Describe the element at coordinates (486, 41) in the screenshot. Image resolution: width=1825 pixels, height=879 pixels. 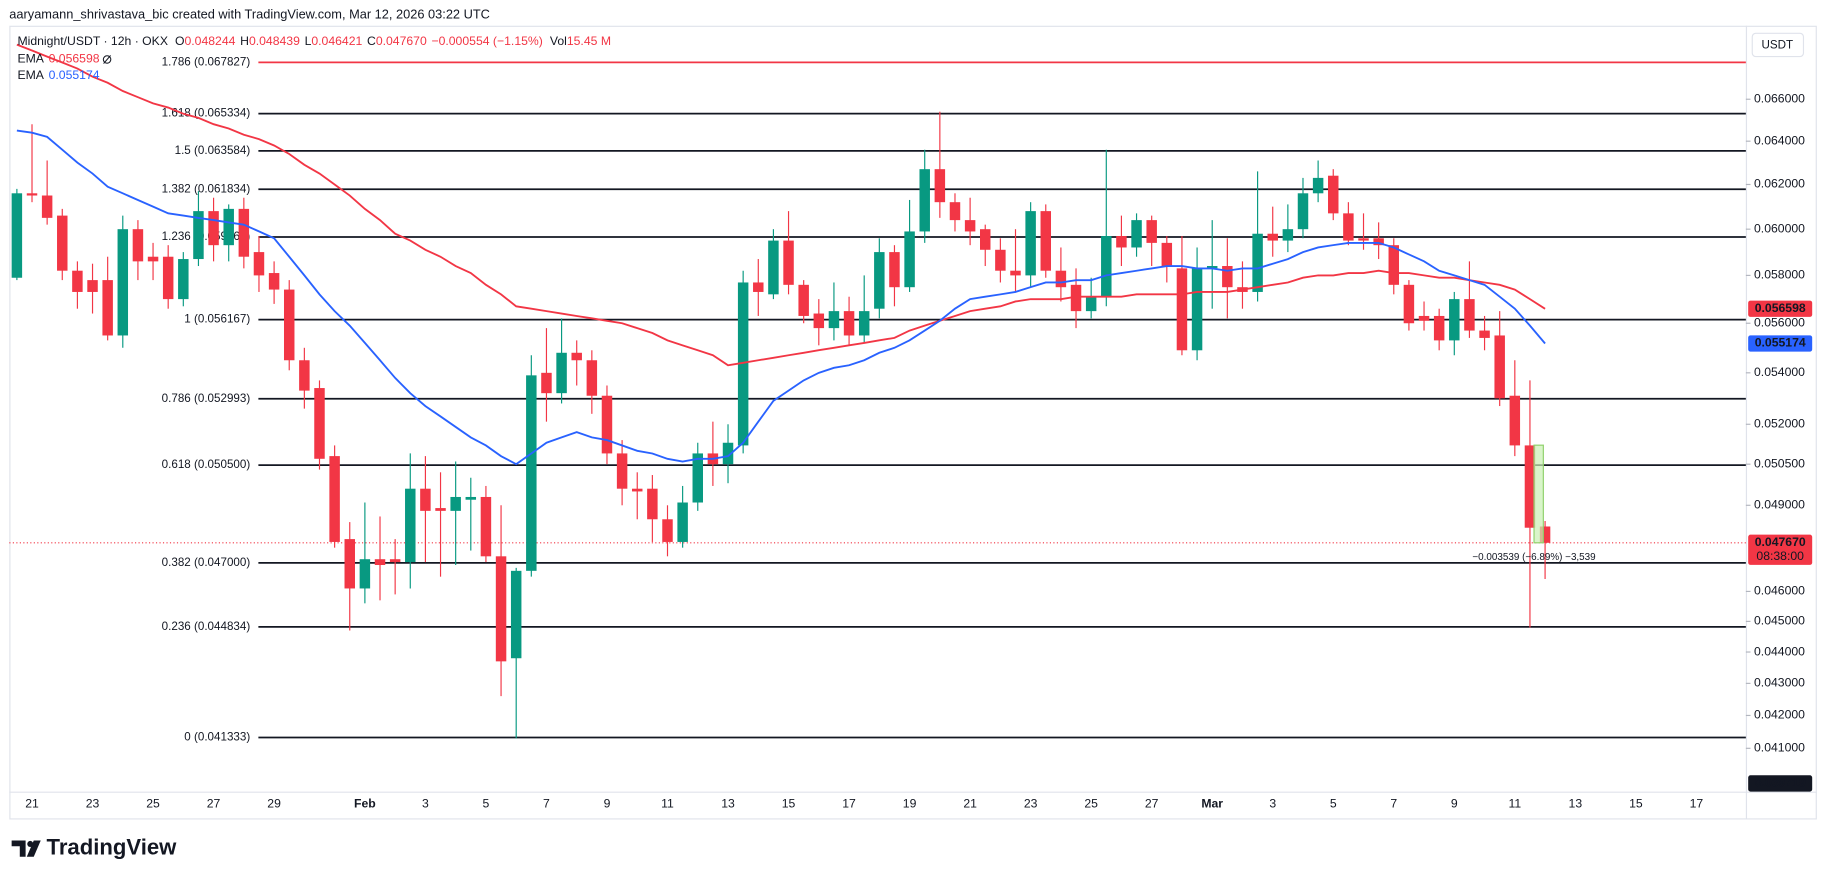
I see `legend-change: −0.000554 (−1.15%)` at that location.